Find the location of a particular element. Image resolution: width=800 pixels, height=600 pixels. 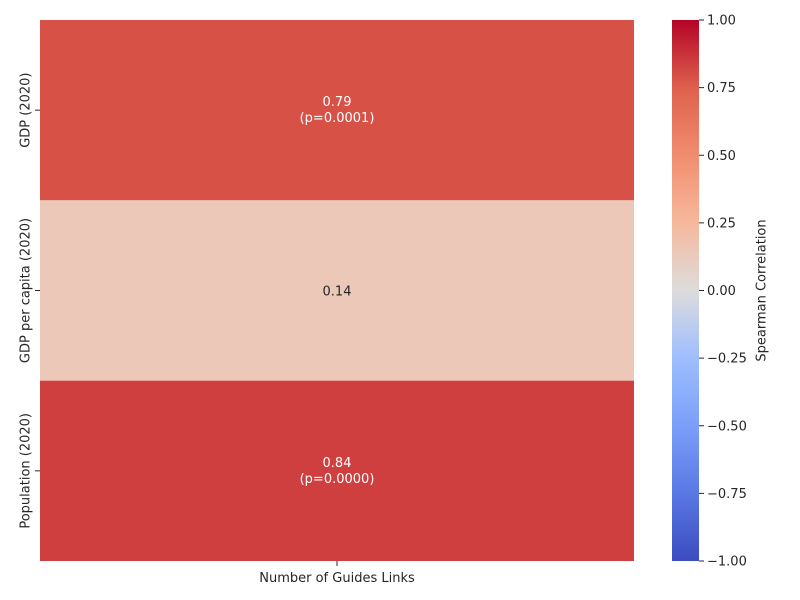

colorbar-tick-label: 0.00 is located at coordinates (721, 291).